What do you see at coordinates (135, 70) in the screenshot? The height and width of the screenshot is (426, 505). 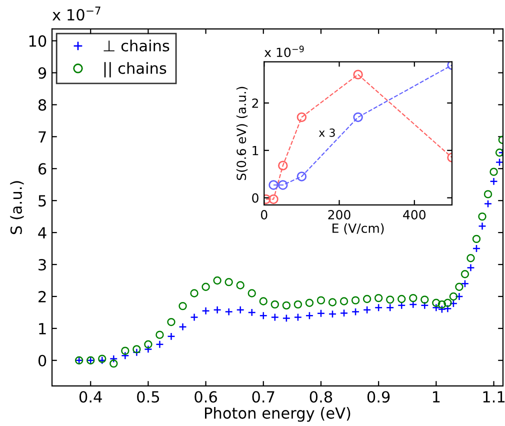 I see `legend-label: || chains` at bounding box center [135, 70].